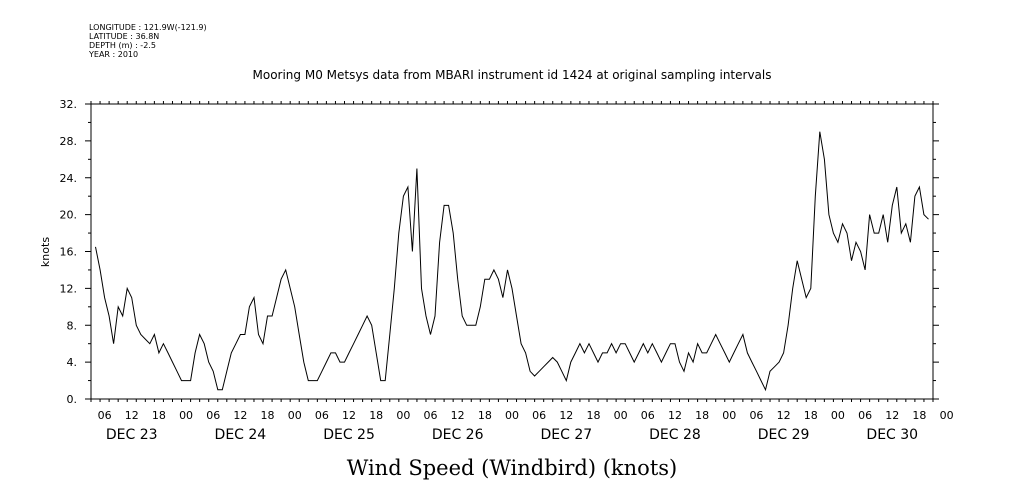  What do you see at coordinates (69, 141) in the screenshot?
I see `y-tick-label: 28.` at bounding box center [69, 141].